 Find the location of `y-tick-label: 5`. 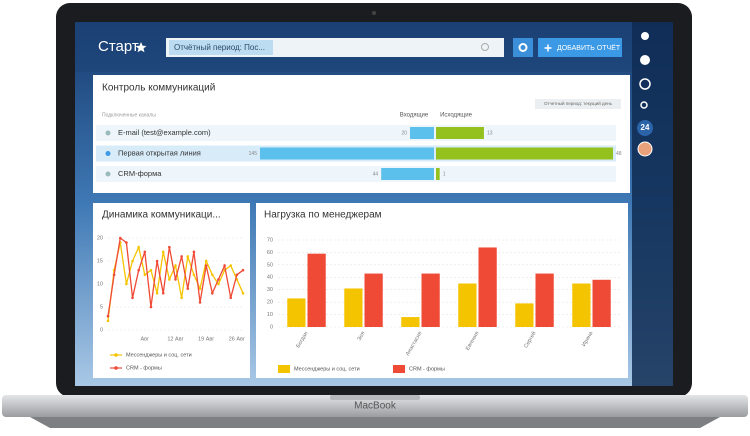

y-tick-label: 5 is located at coordinates (101, 307).